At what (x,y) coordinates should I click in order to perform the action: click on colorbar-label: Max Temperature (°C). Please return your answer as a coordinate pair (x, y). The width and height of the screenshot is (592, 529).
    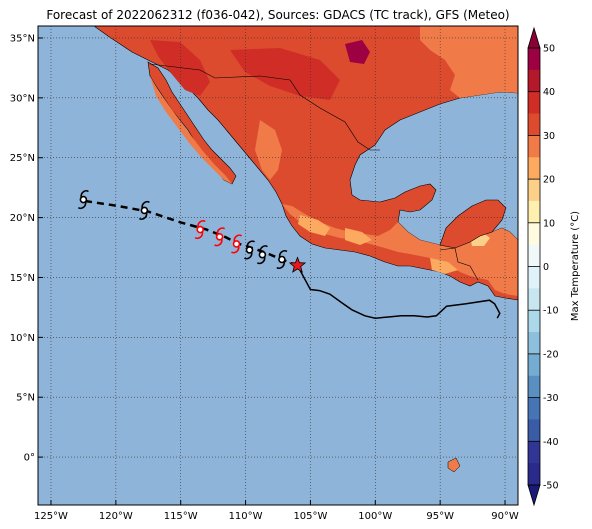
    Looking at the image, I should click on (575, 266).